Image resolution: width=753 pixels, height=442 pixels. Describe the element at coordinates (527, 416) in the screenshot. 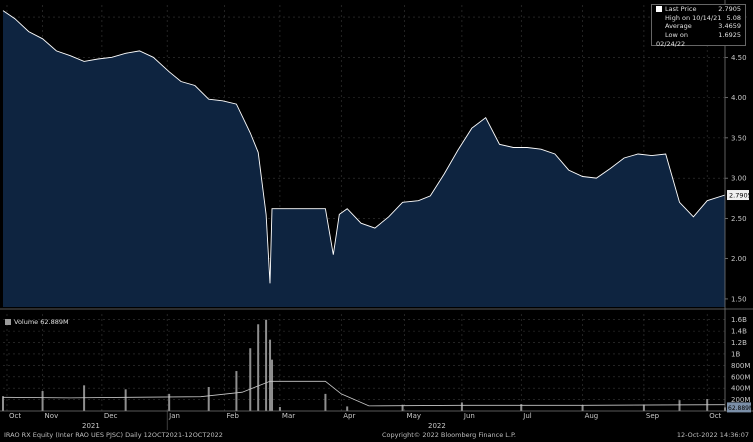

I see `x-tick-label: Jul` at that location.